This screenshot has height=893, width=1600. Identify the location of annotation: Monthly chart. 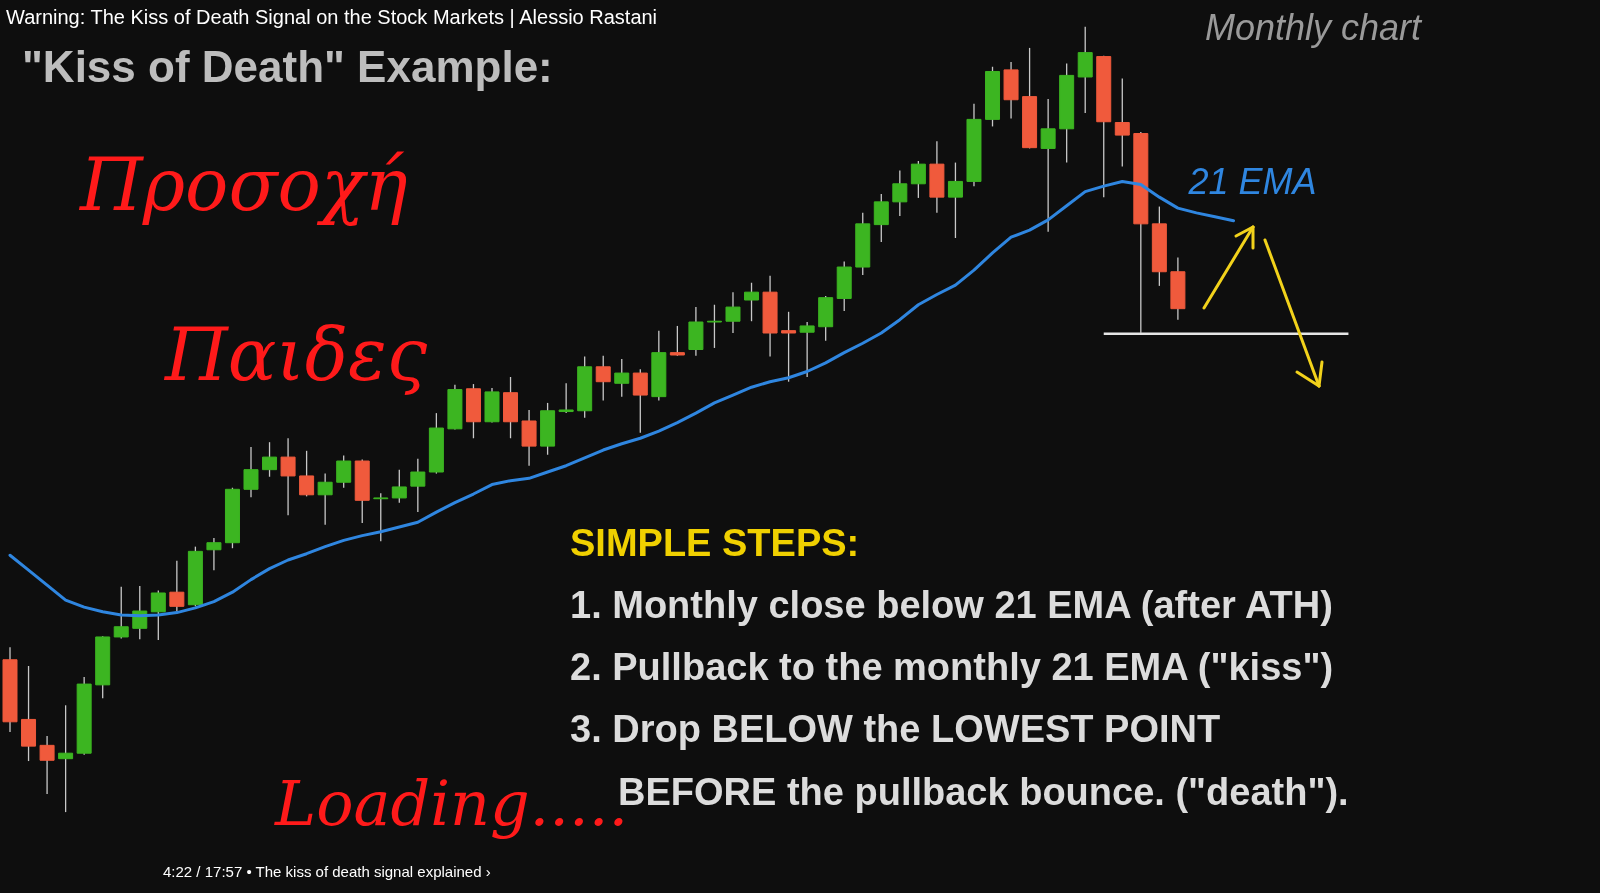
(1314, 27).